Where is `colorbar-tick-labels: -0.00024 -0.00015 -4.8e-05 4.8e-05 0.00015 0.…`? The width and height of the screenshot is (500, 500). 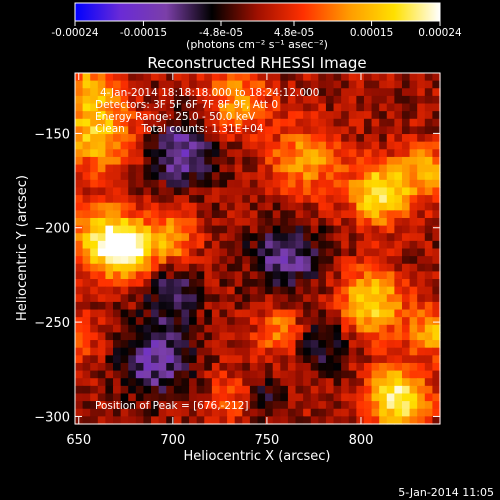 colorbar-tick-labels: -0.00024 -0.00015 -4.8e-05 4.8e-05 0.00015 0.… is located at coordinates (256, 33).